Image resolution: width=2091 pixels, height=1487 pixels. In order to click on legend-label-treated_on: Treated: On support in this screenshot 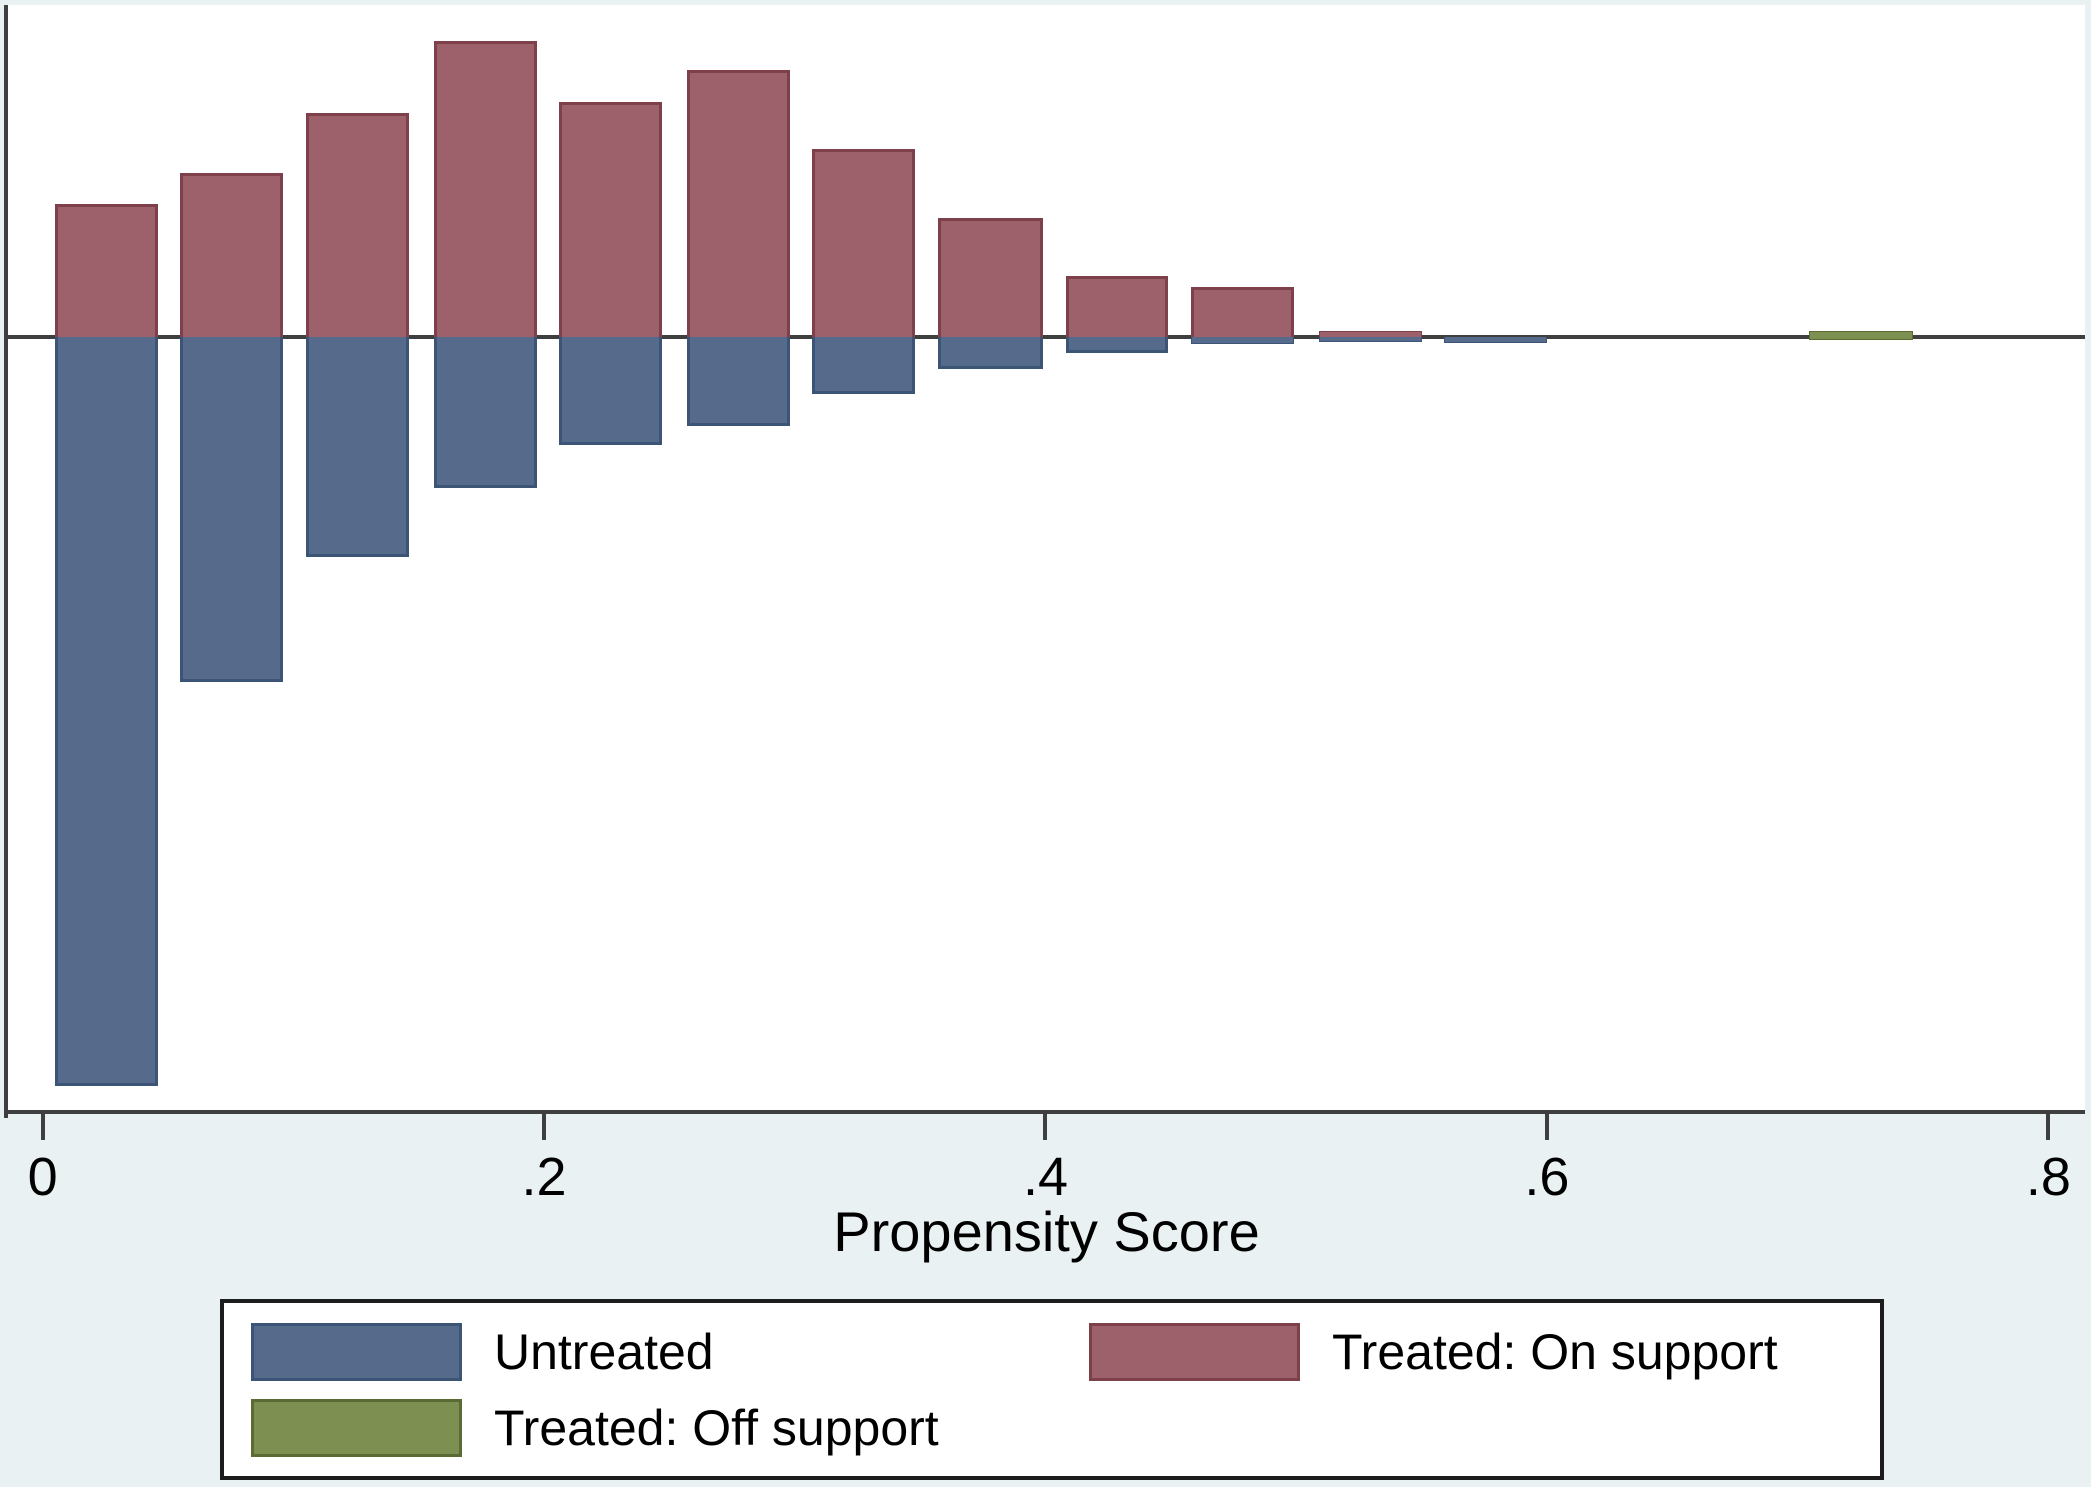, I will do `click(1555, 1351)`.